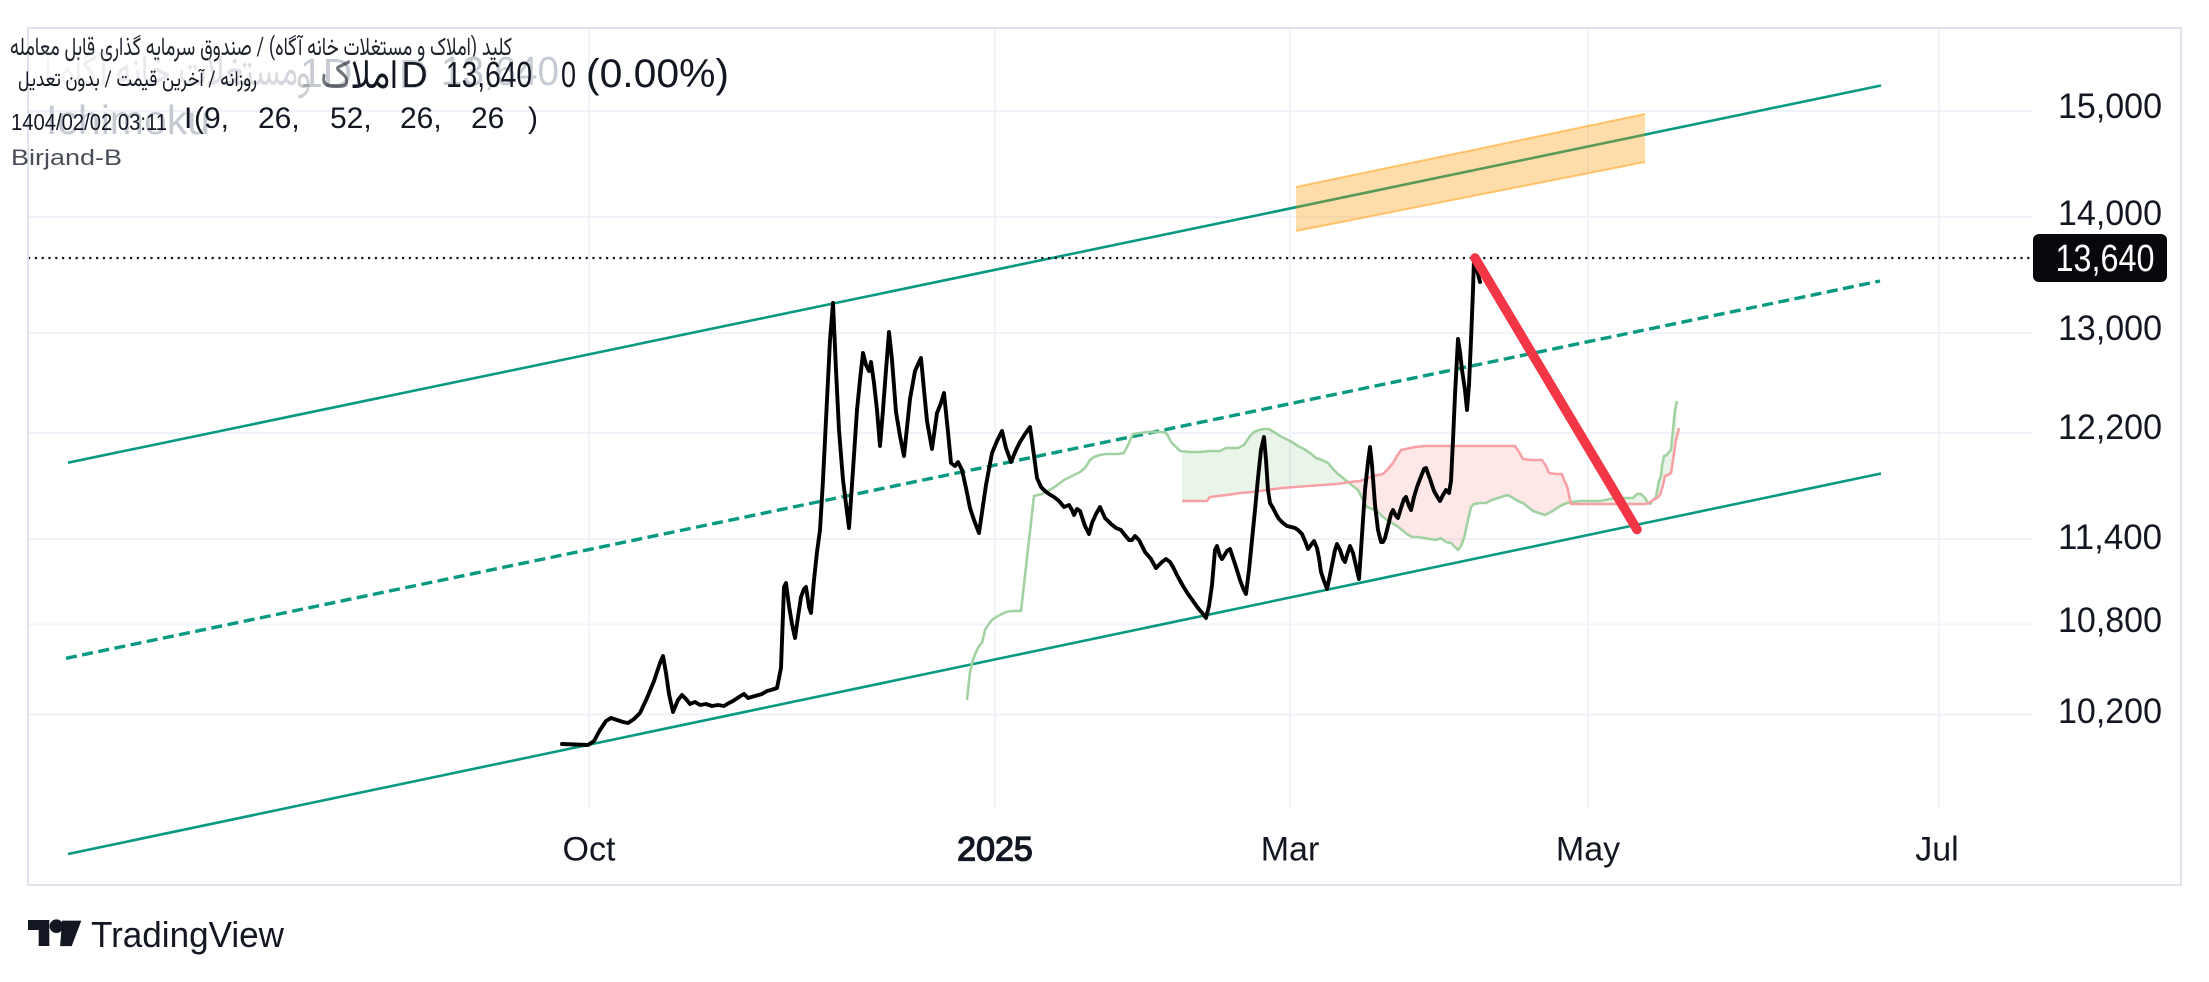 The width and height of the screenshot is (2209, 982). I want to click on svg-text: (9,, so click(211, 118).